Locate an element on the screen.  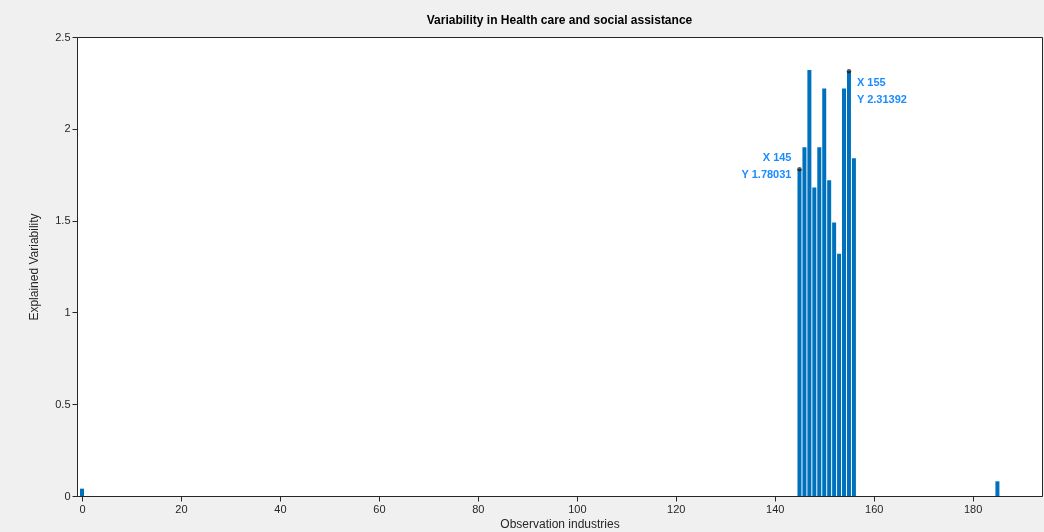
y-tick-label: 2.5 is located at coordinates (63, 36).